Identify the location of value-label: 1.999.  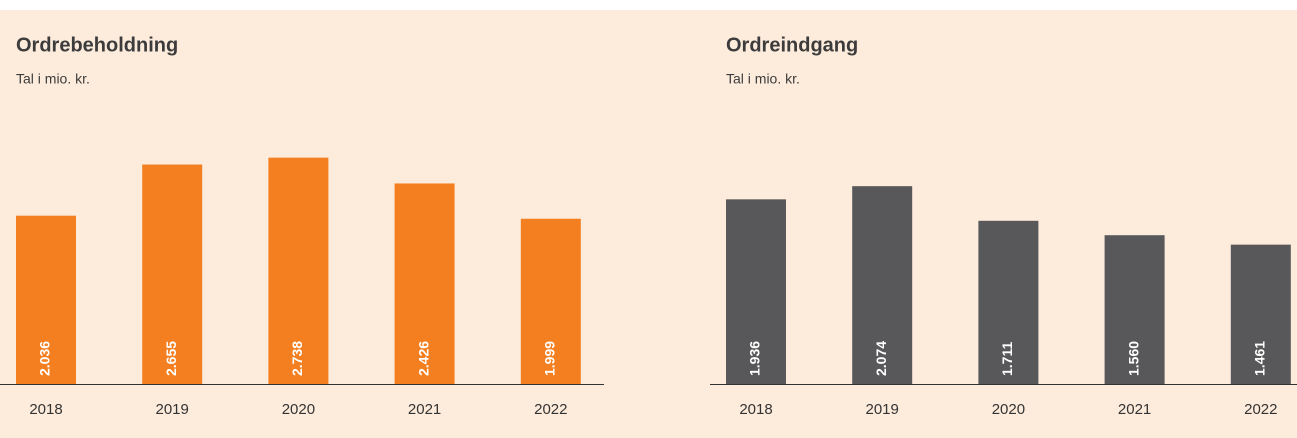
(550, 358).